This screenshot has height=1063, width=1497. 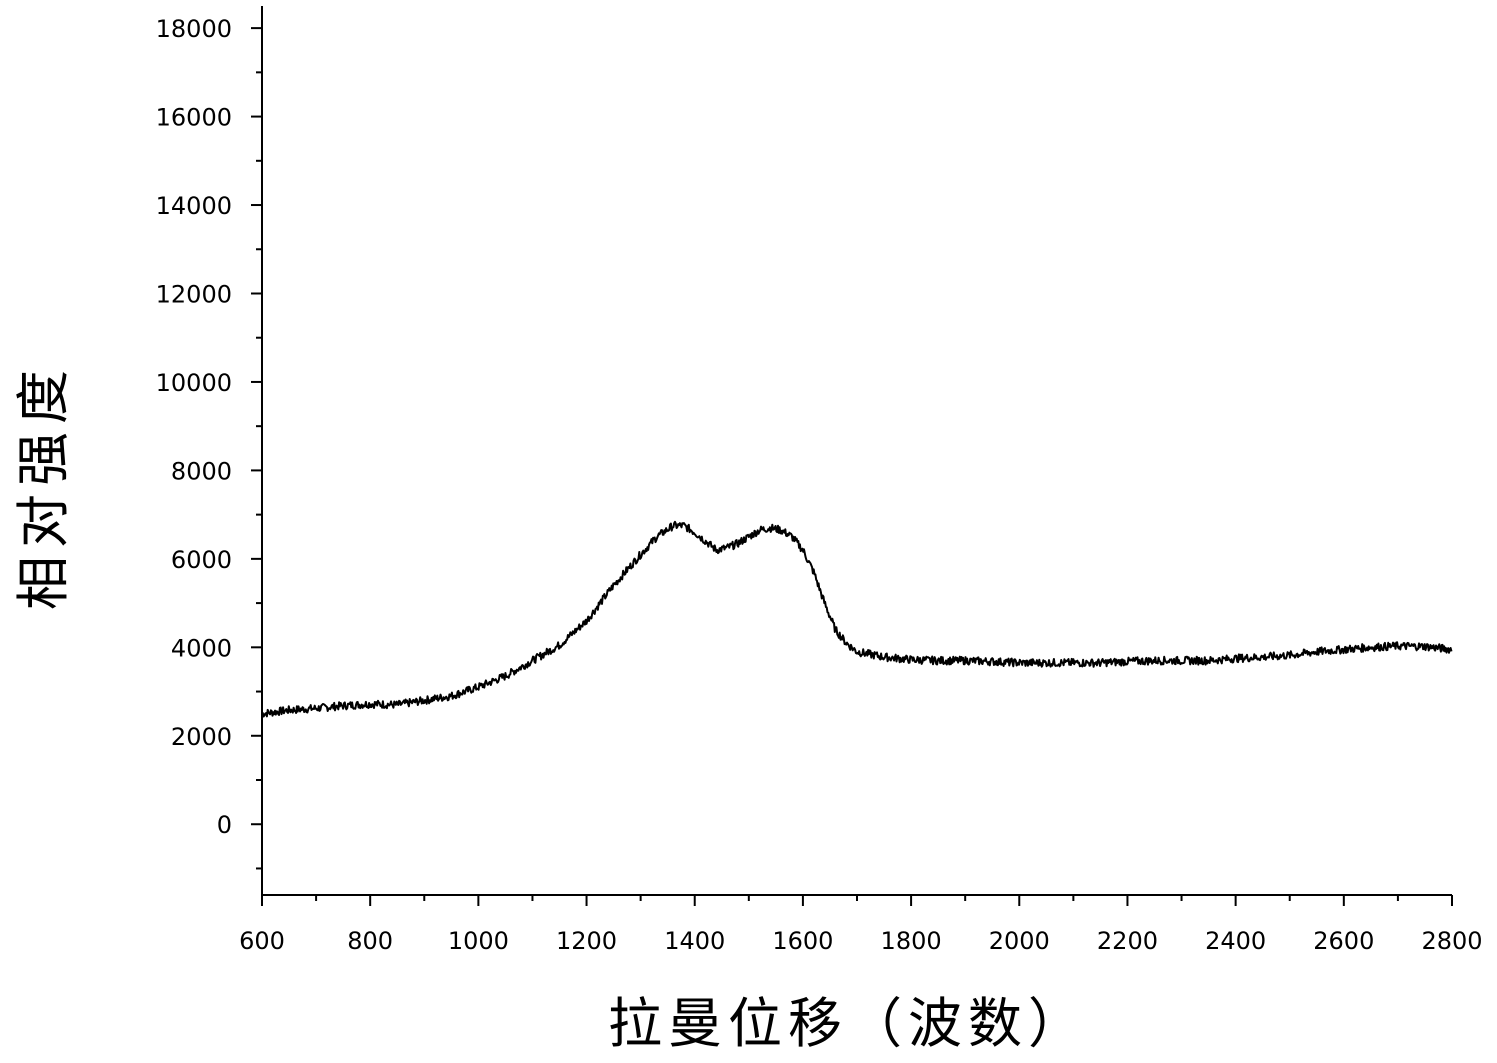 I want to click on x-tick-label: 600, so click(x=262, y=941).